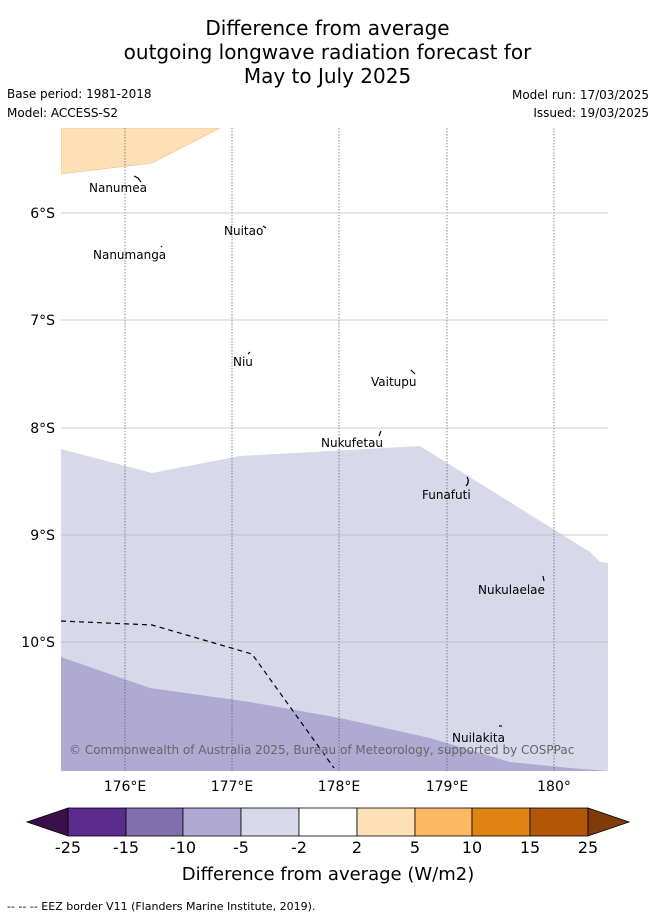 This screenshot has height=919, width=655. What do you see at coordinates (554, 787) in the screenshot?
I see `lon-label-180: 180°` at bounding box center [554, 787].